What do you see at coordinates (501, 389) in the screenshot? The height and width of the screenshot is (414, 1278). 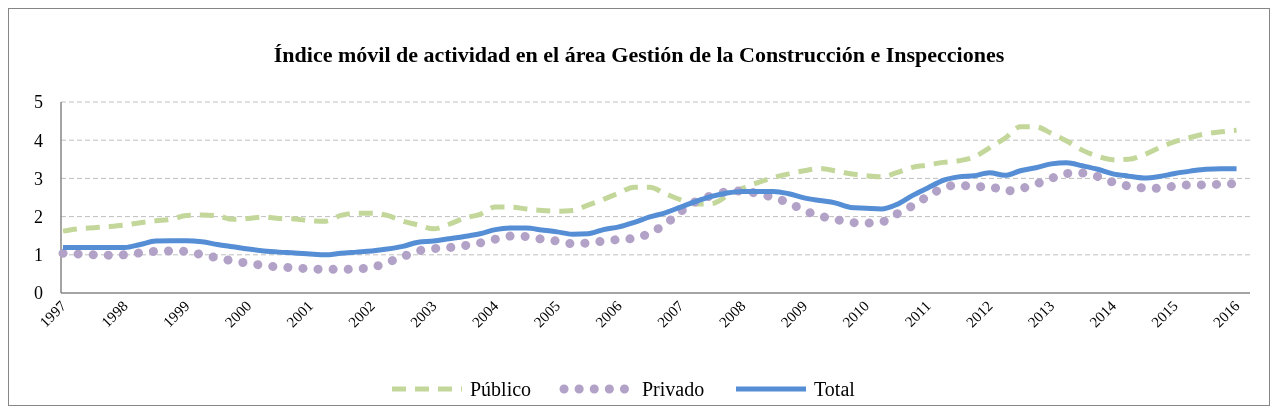 I see `legend-label: Público` at bounding box center [501, 389].